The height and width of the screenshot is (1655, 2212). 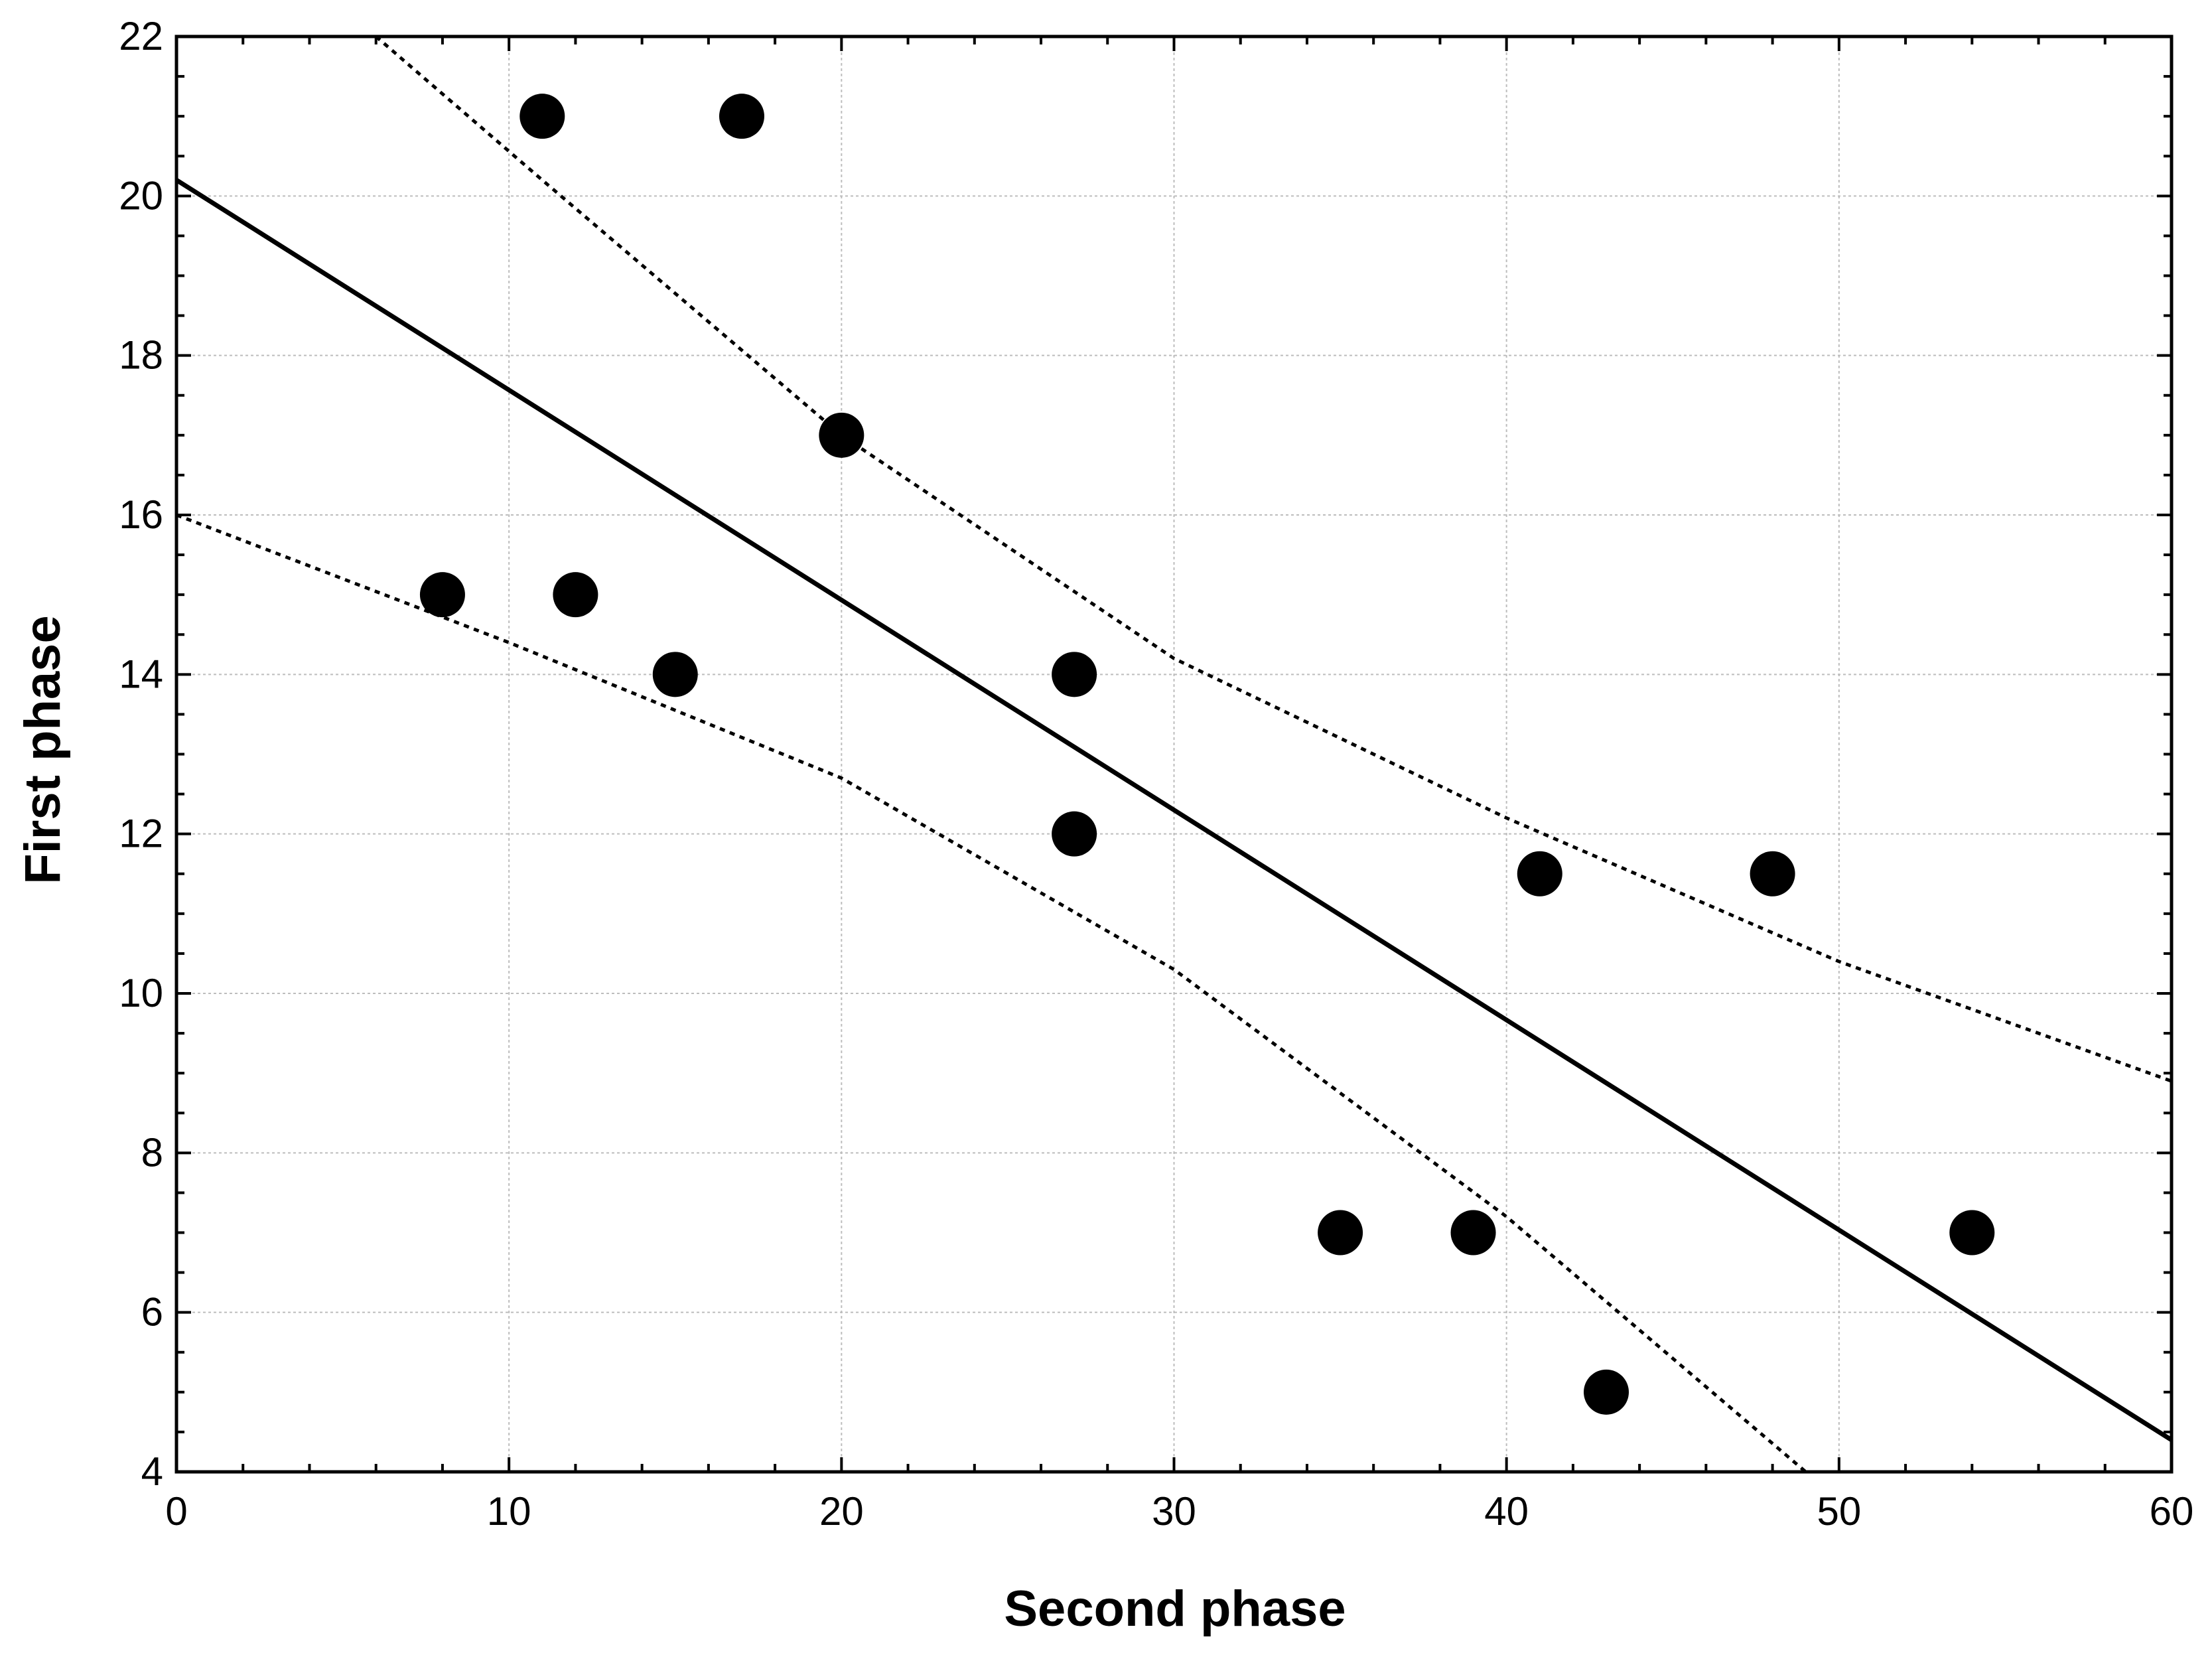 What do you see at coordinates (141, 754) in the screenshot?
I see `y-tick-labels: 4 6 8 10 12 14 16 18 20 22` at bounding box center [141, 754].